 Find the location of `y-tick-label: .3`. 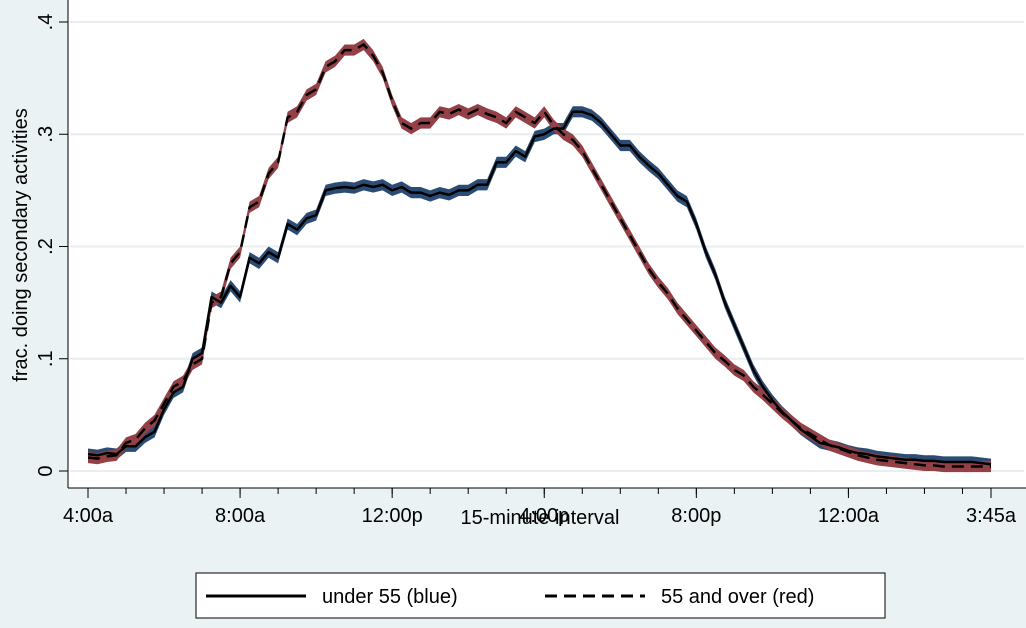

y-tick-label: .3 is located at coordinates (46, 134).